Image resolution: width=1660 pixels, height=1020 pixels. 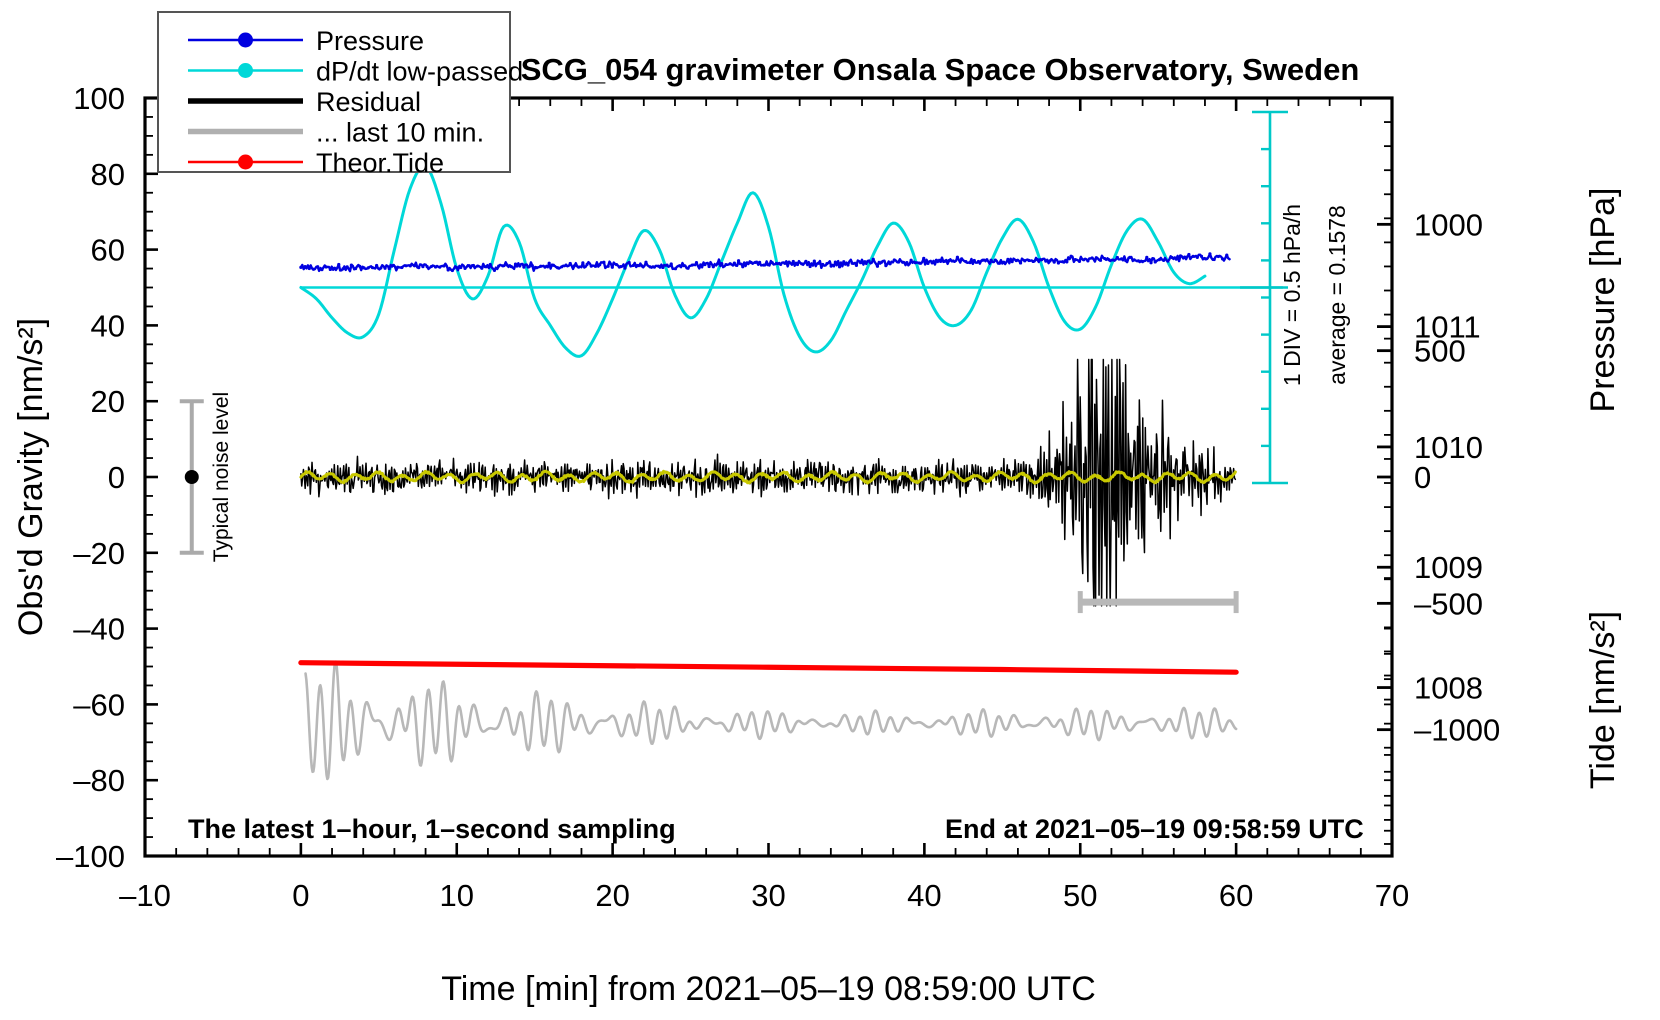 I want to click on residual-lowpassed-line, so click(x=768, y=477).